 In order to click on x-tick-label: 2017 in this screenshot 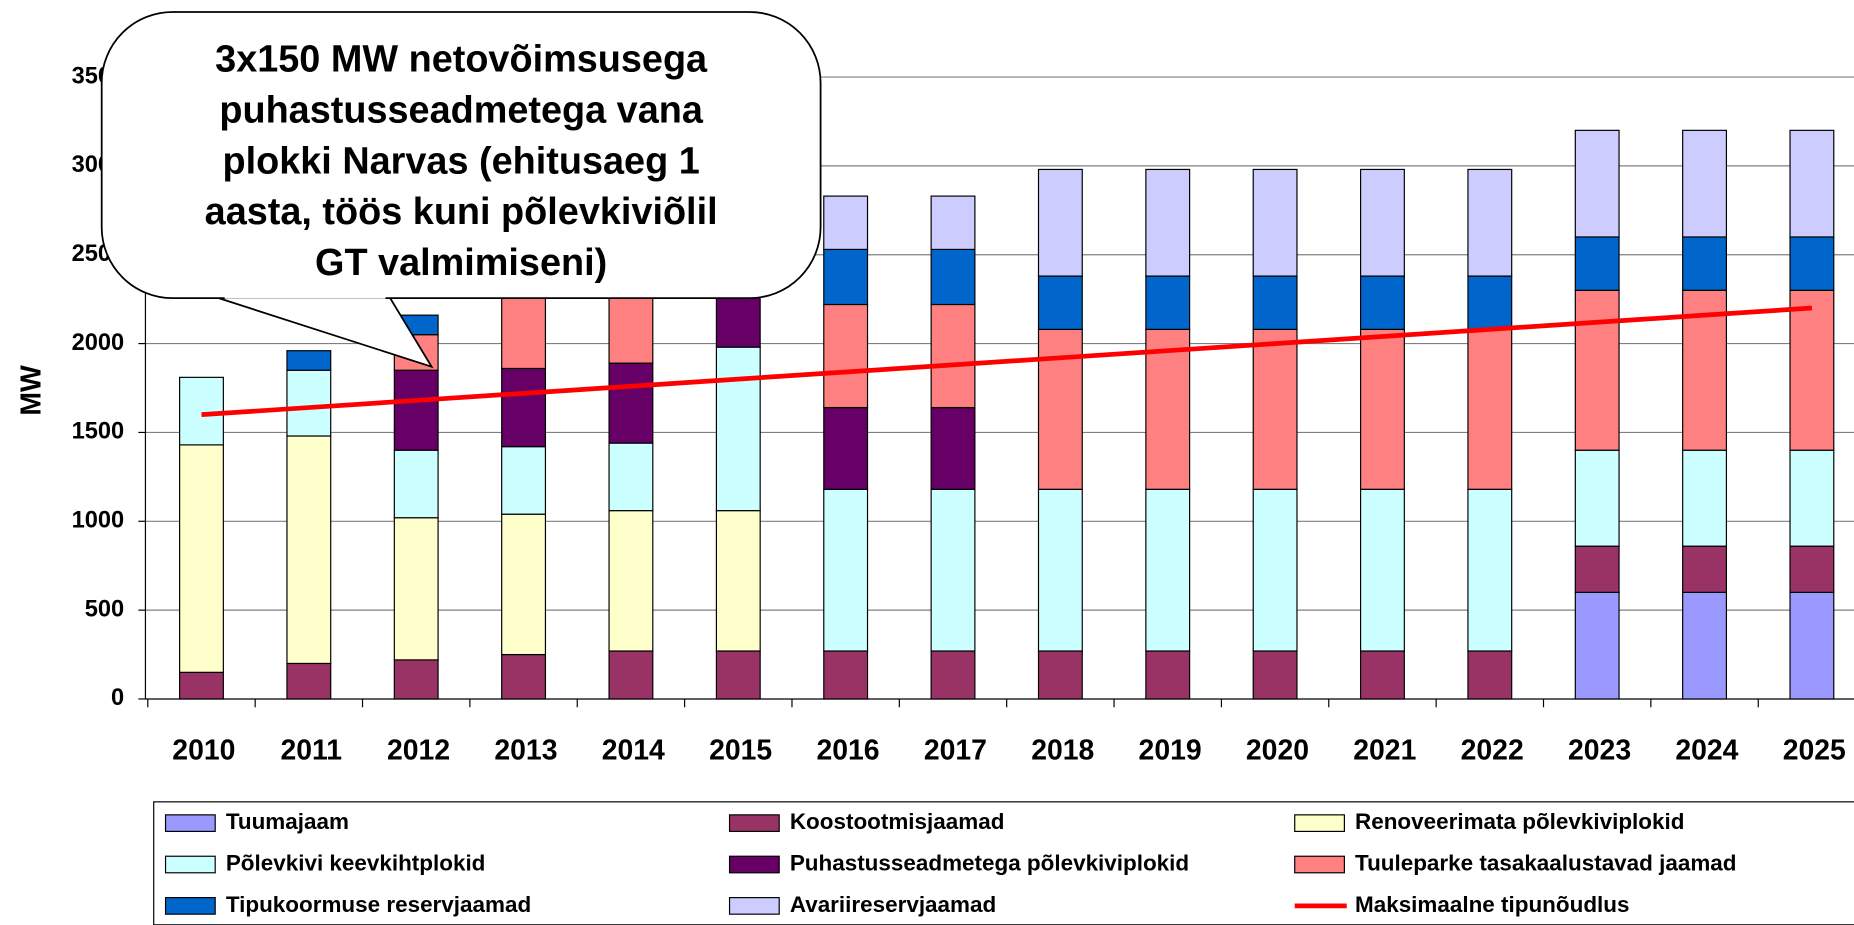, I will do `click(955, 751)`.